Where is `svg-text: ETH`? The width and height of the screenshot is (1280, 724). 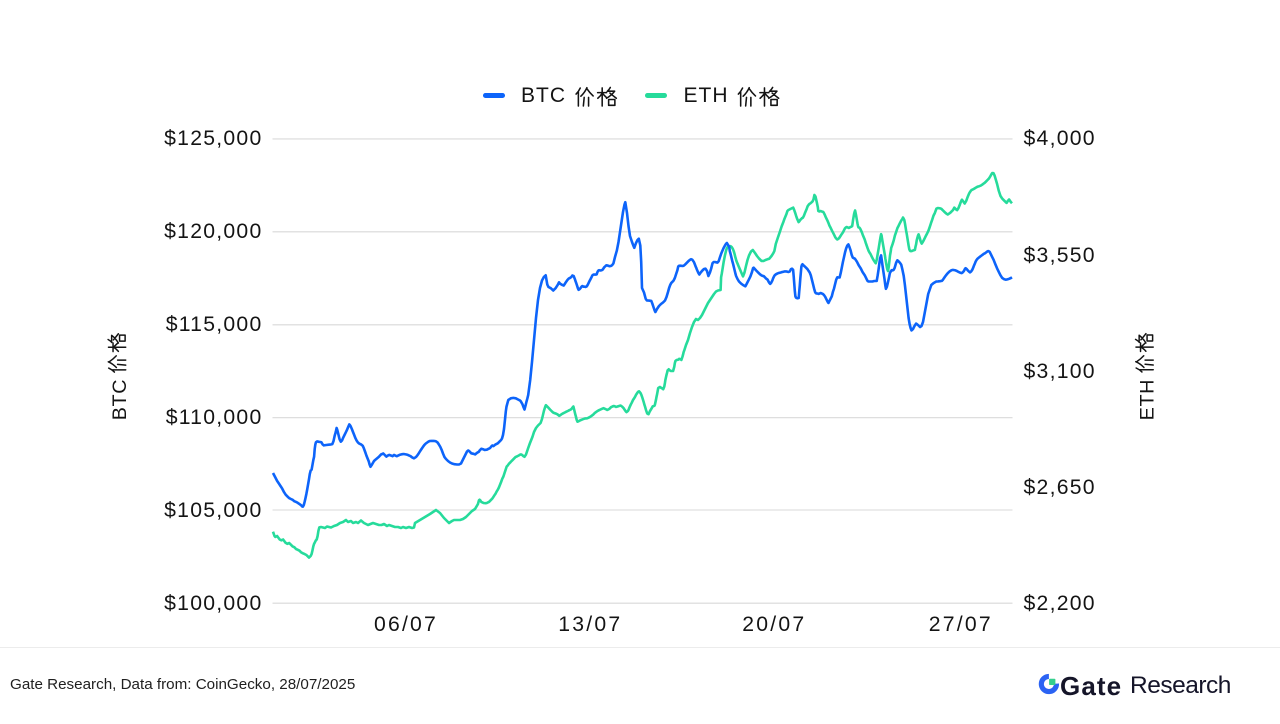 svg-text: ETH is located at coordinates (1148, 399).